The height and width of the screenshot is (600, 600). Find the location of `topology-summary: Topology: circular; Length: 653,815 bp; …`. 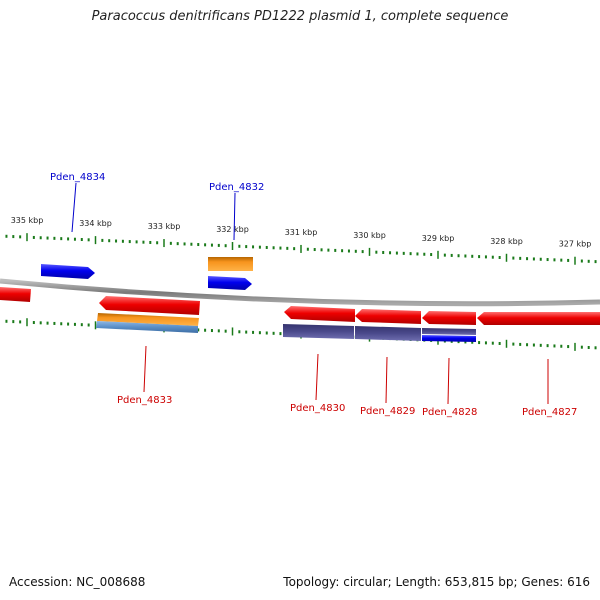

topology-summary: Topology: circular; Length: 653,815 bp; … is located at coordinates (436, 582).